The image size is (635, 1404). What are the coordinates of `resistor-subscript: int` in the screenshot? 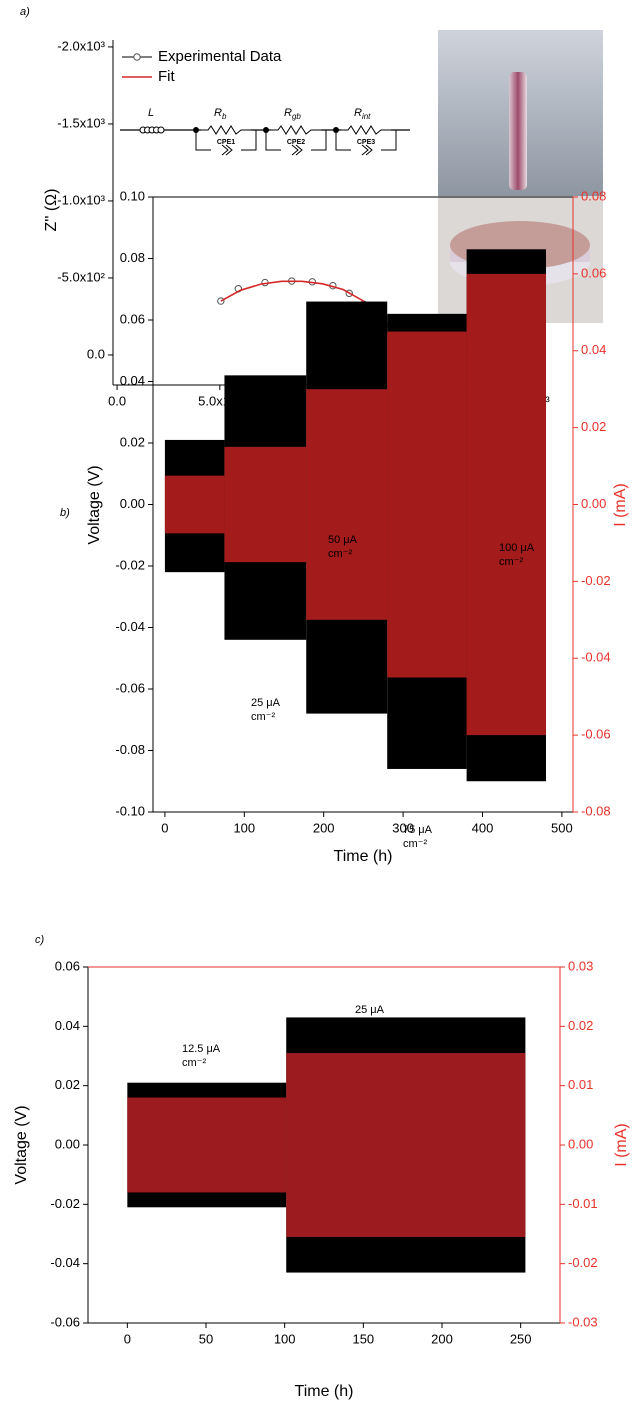 It's located at (366, 116).